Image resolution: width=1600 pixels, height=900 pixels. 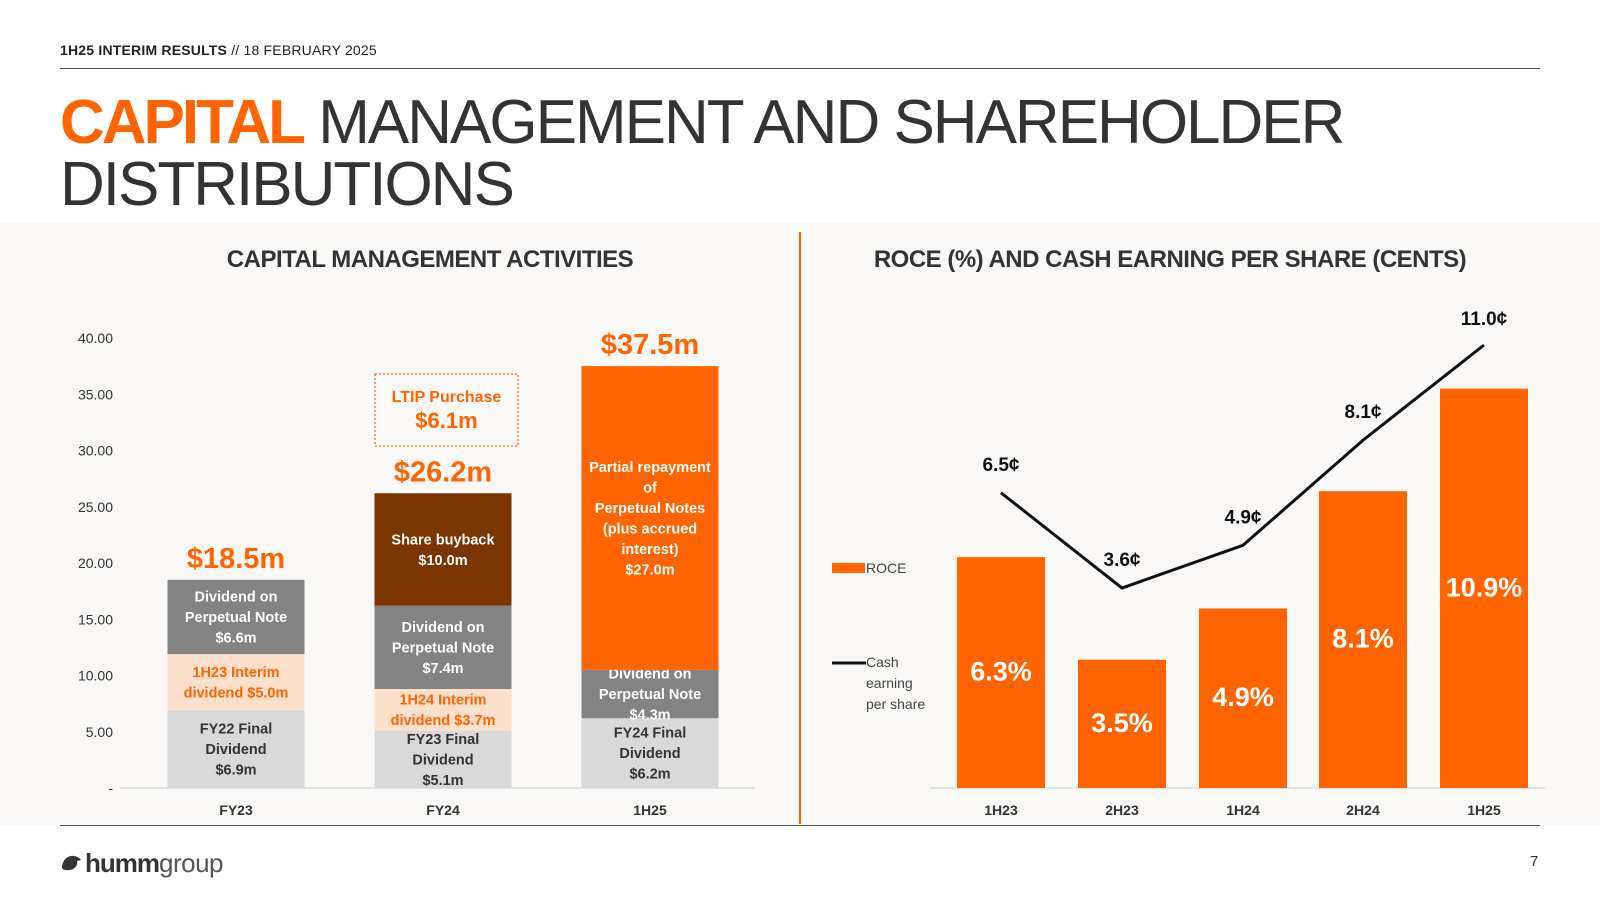 I want to click on y-tick-label-6: 30.00, so click(x=95, y=451).